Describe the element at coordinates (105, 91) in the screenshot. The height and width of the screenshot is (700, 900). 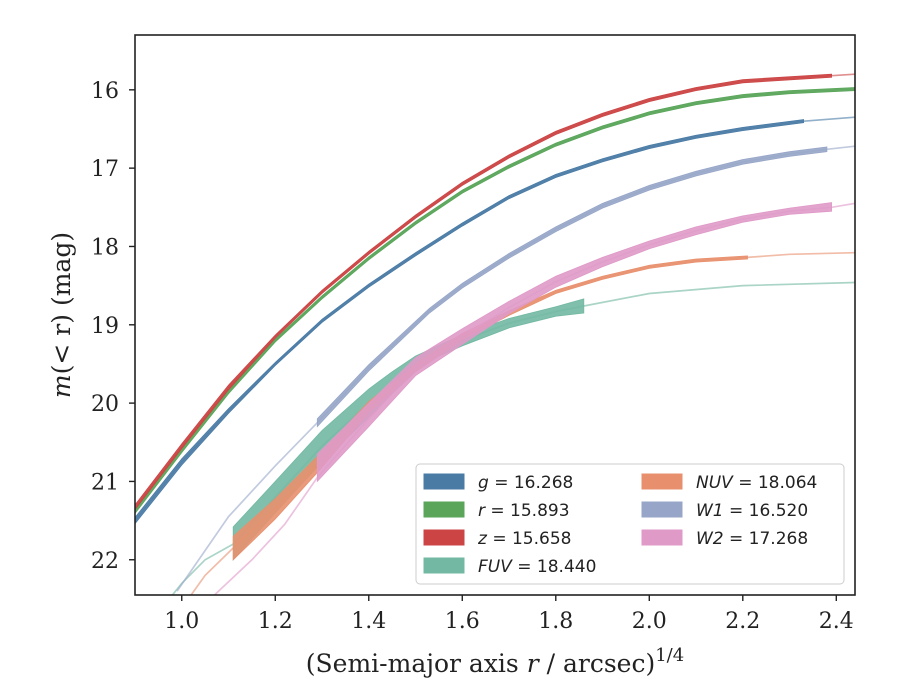
I see `y-tick-label: 16` at that location.